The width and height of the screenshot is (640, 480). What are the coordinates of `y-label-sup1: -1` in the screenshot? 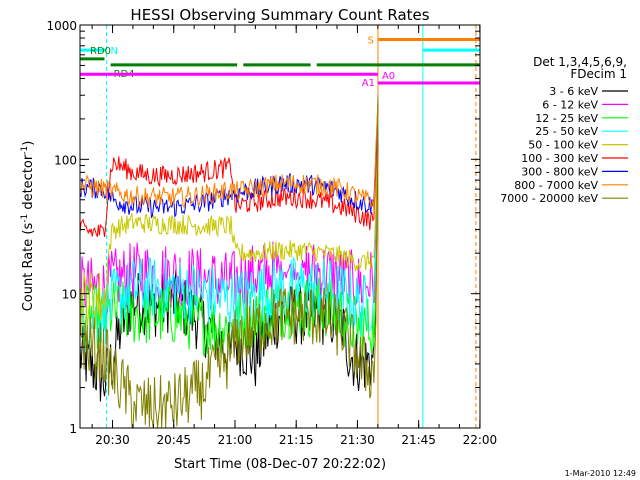 It's located at (25, 218).